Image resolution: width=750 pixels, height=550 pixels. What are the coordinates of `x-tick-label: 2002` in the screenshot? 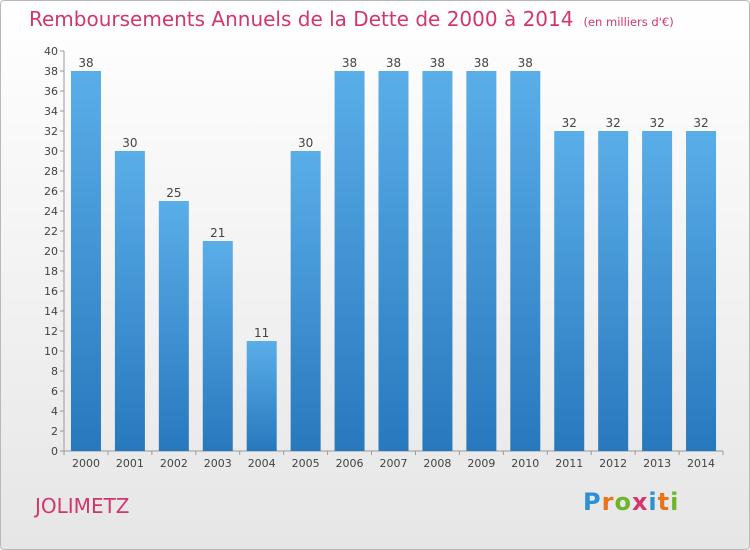 It's located at (174, 463).